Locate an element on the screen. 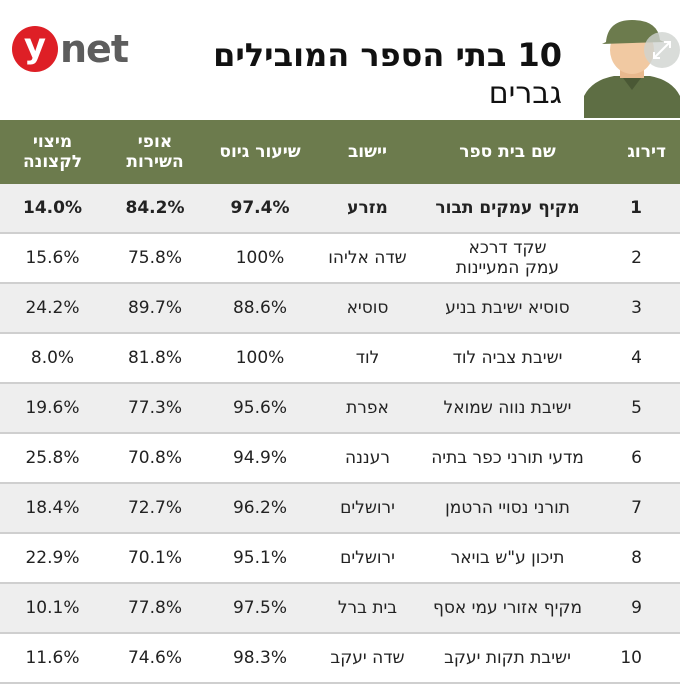 The image size is (680, 684). table-cell: שקד דרכא עמק המעיינות is located at coordinates (507, 258).